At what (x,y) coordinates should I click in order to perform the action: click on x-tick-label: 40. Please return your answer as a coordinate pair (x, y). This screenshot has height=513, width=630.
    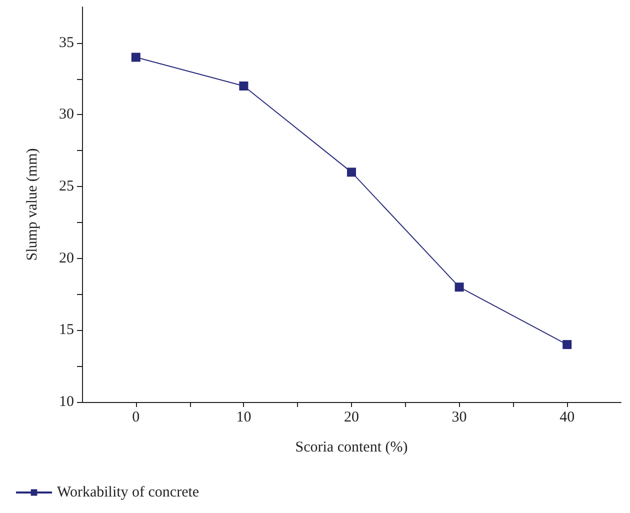
    Looking at the image, I should click on (567, 418).